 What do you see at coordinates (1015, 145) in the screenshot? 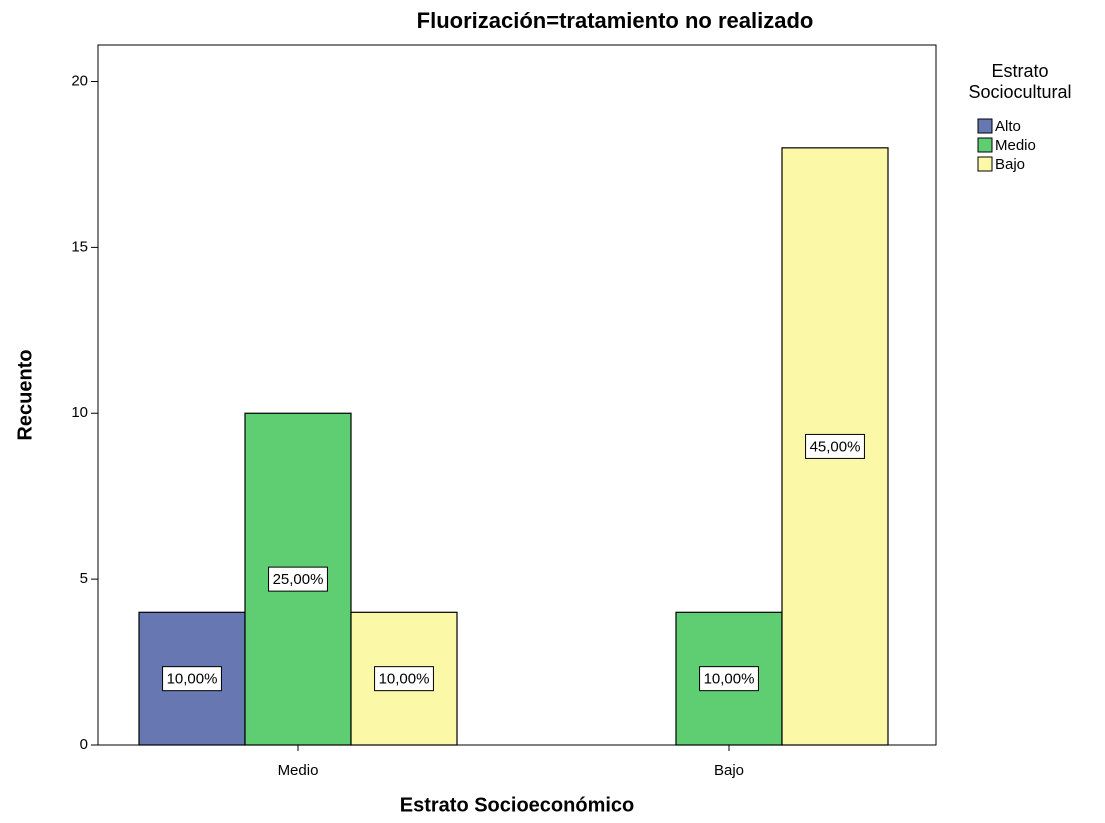
I see `legend-label: Medio` at bounding box center [1015, 145].